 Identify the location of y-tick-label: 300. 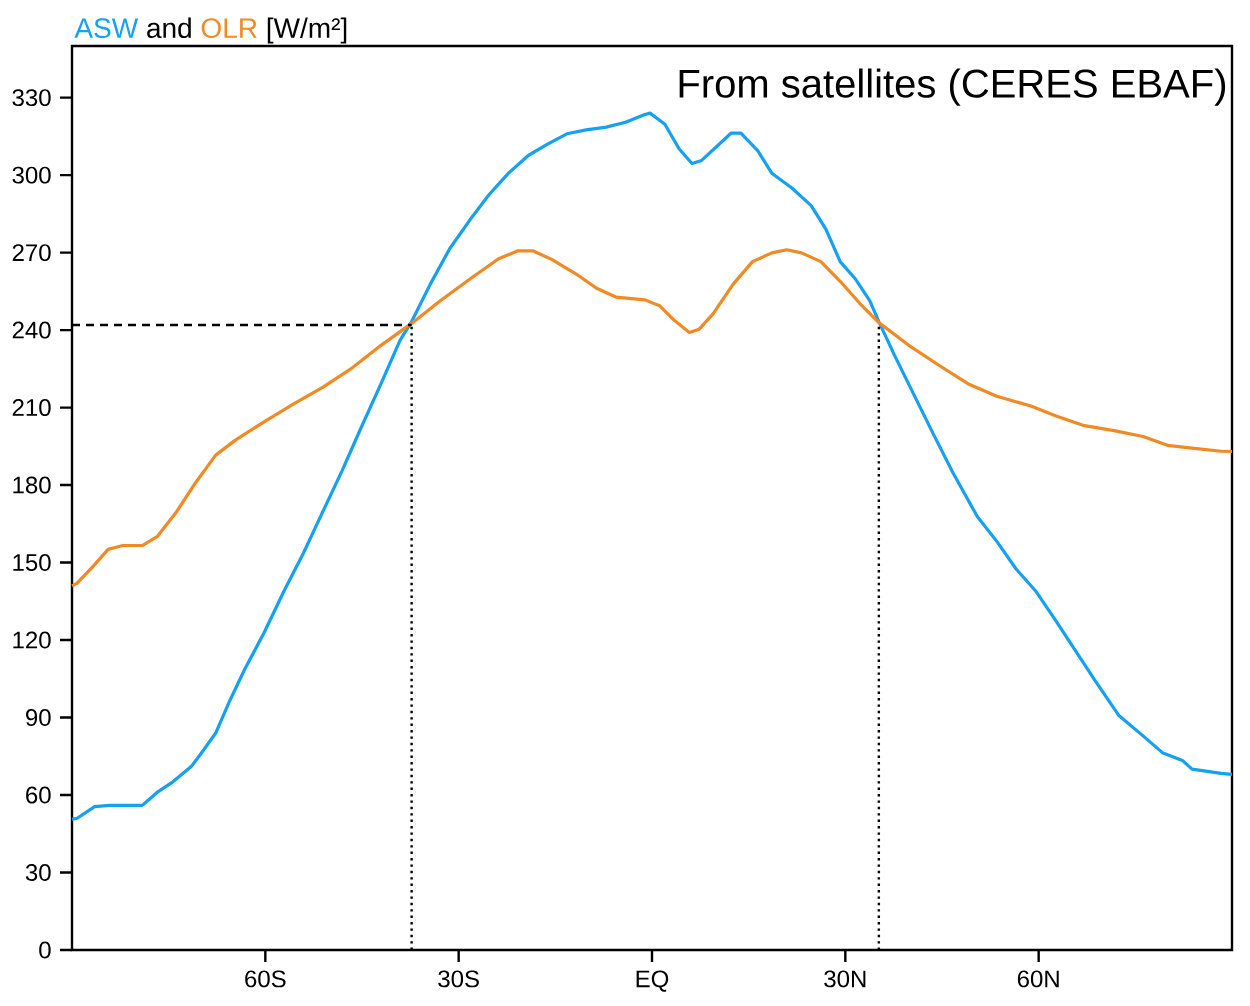
(31, 175).